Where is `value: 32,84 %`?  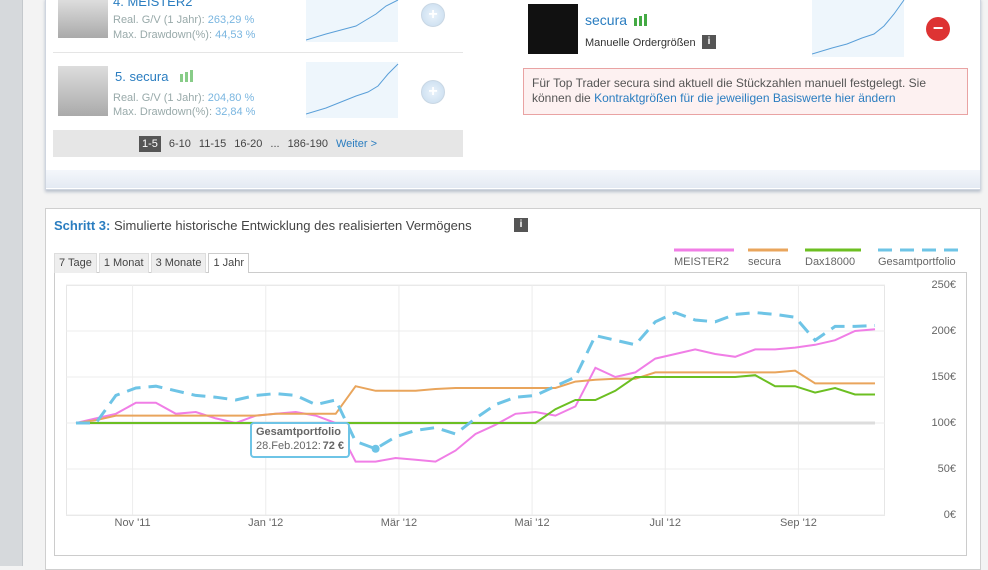 value: 32,84 % is located at coordinates (235, 112).